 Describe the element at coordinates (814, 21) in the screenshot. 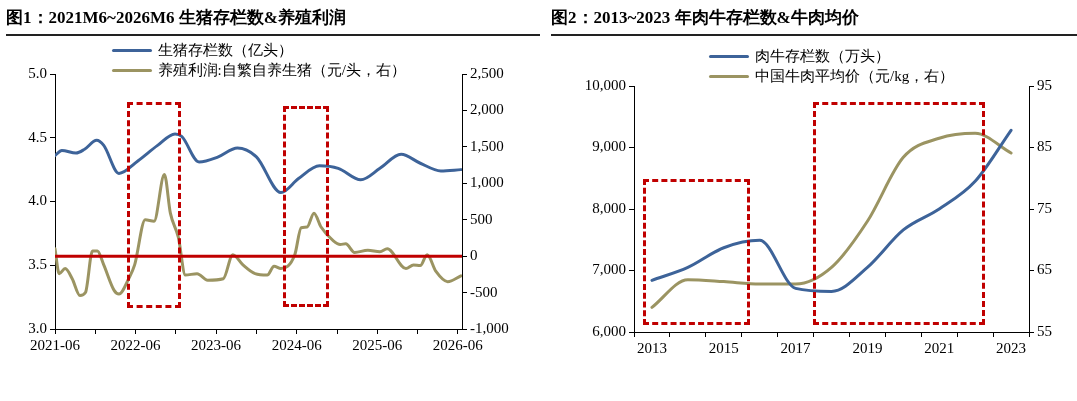

I see `chart-title: 图2：2013~2023 年肉牛存栏数&牛肉均价` at that location.